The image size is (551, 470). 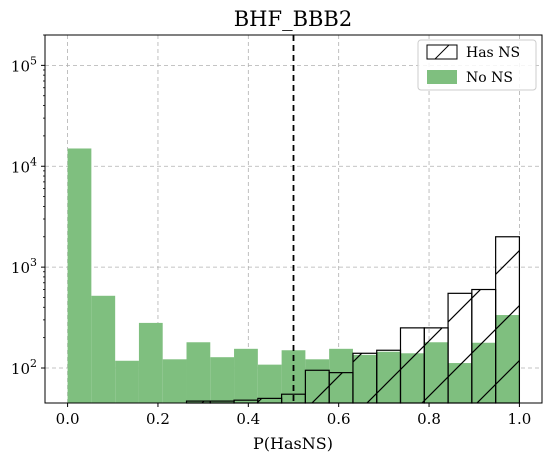 I want to click on y-tick-label: 10², so click(x=24, y=367).